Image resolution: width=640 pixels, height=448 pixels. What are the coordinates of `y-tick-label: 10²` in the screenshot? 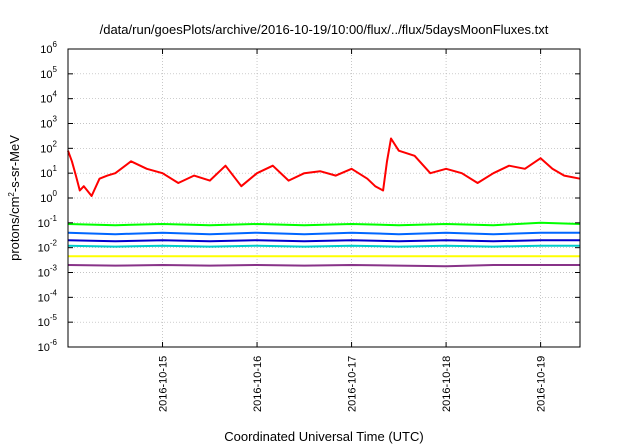 It's located at (48, 147).